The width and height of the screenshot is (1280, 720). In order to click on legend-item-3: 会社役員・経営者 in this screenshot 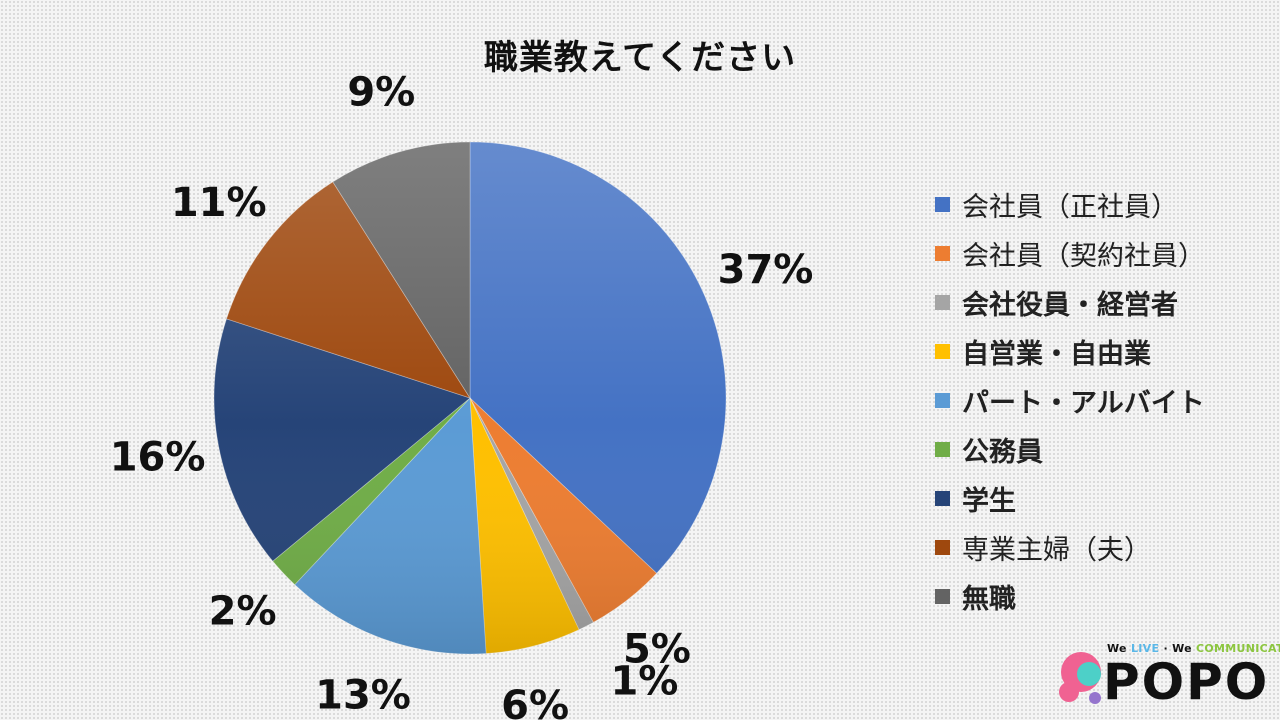, I will do `click(1070, 302)`.